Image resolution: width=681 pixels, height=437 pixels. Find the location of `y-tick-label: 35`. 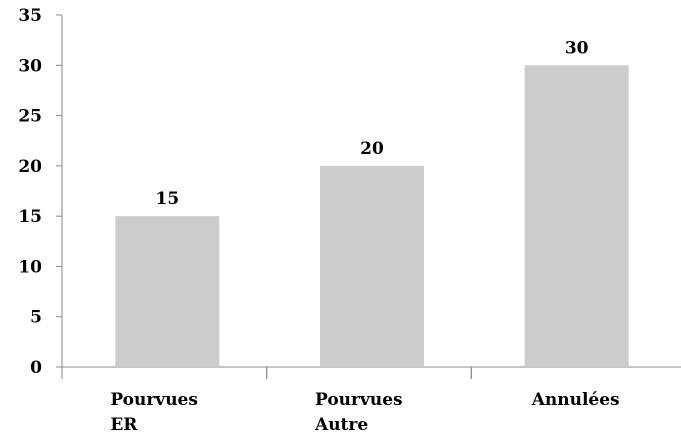

y-tick-label: 35 is located at coordinates (30, 16).